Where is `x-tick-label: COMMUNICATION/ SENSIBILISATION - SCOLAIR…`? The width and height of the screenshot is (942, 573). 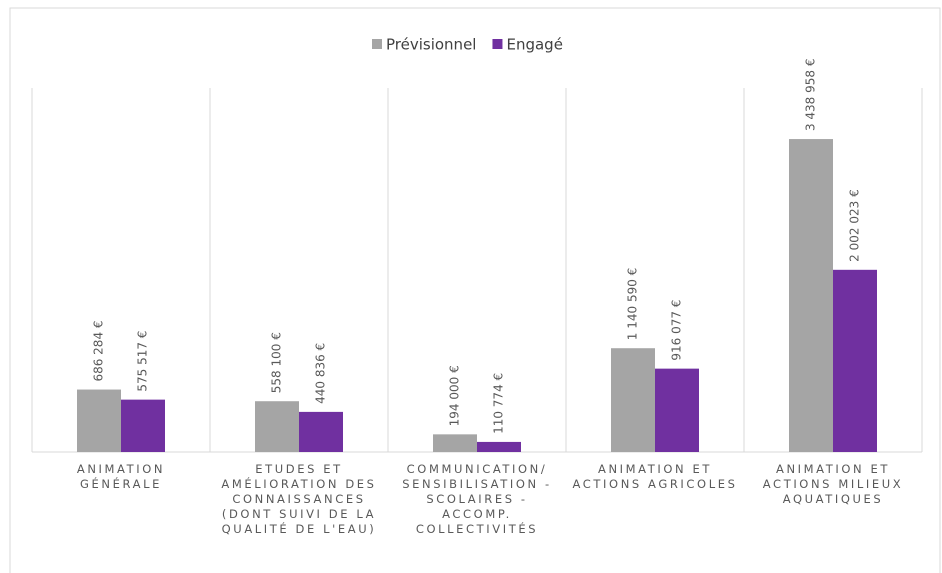
x-tick-label: COMMUNICATION/ SENSIBILISATION - SCOLAIR… is located at coordinates (477, 499).